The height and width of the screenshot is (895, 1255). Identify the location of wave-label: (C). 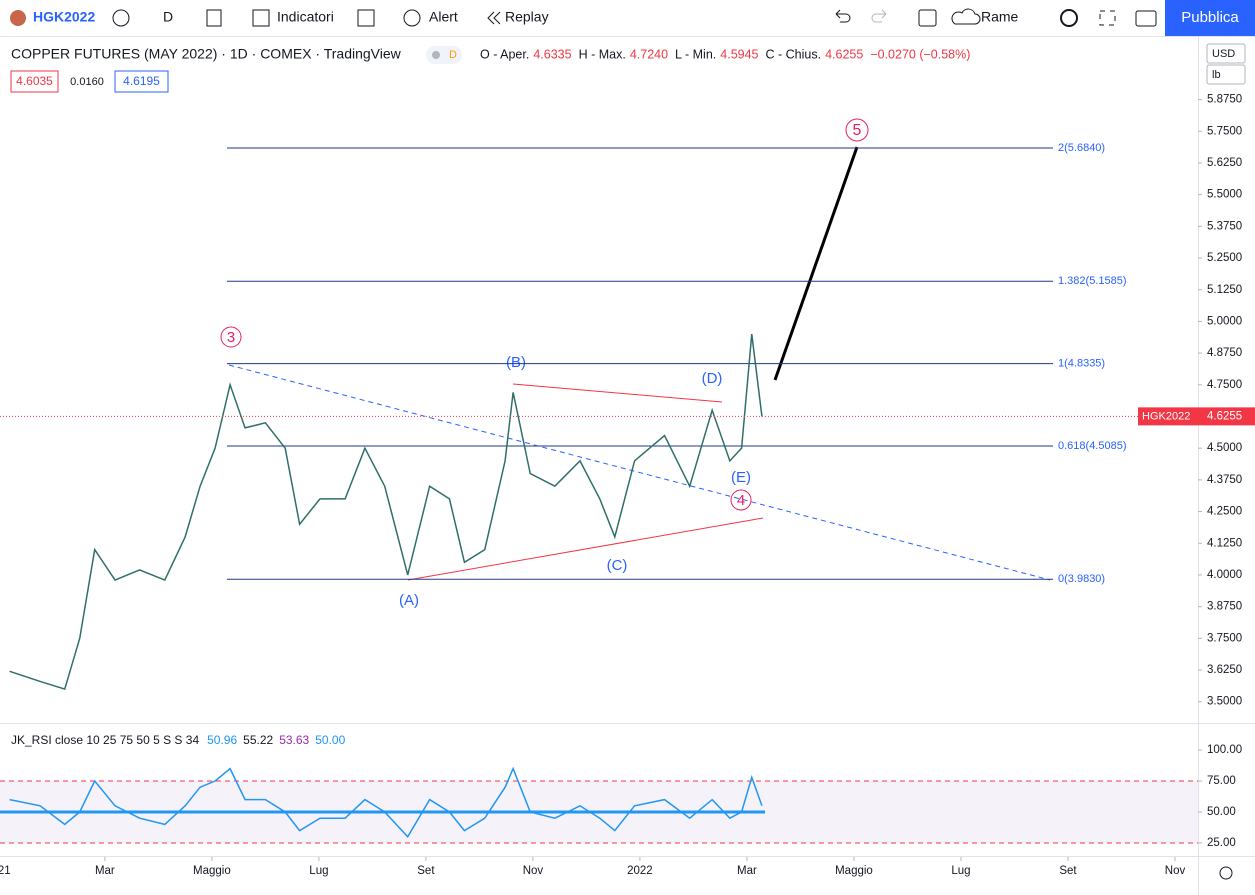
(617, 565).